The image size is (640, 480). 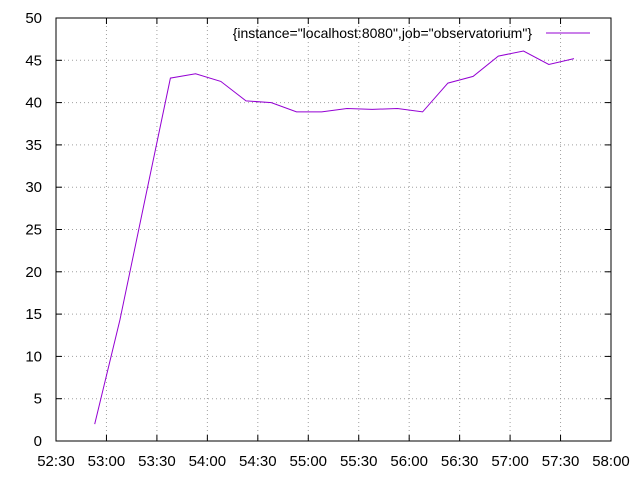 I want to click on x-tick-label: 53:30, so click(x=157, y=461).